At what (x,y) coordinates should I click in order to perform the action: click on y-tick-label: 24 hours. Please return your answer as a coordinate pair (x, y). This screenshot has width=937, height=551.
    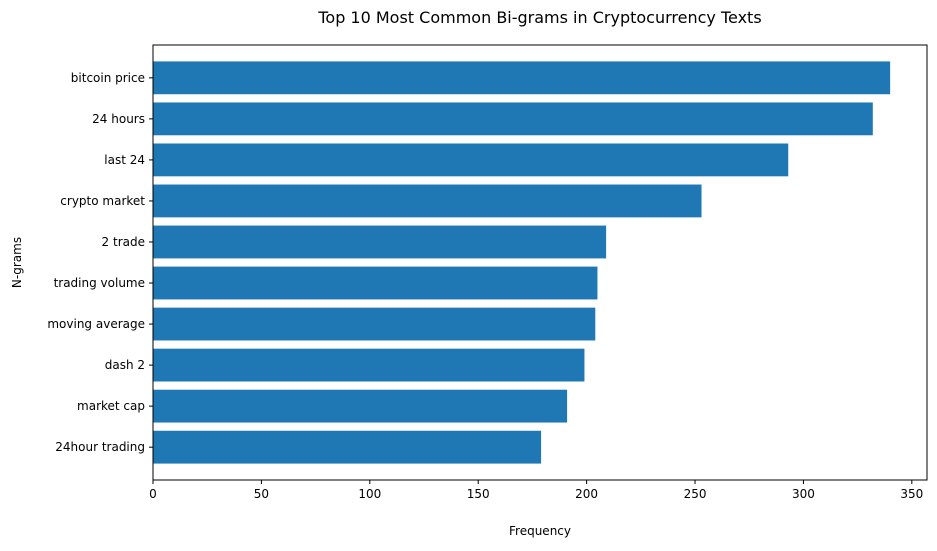
    Looking at the image, I should click on (118, 119).